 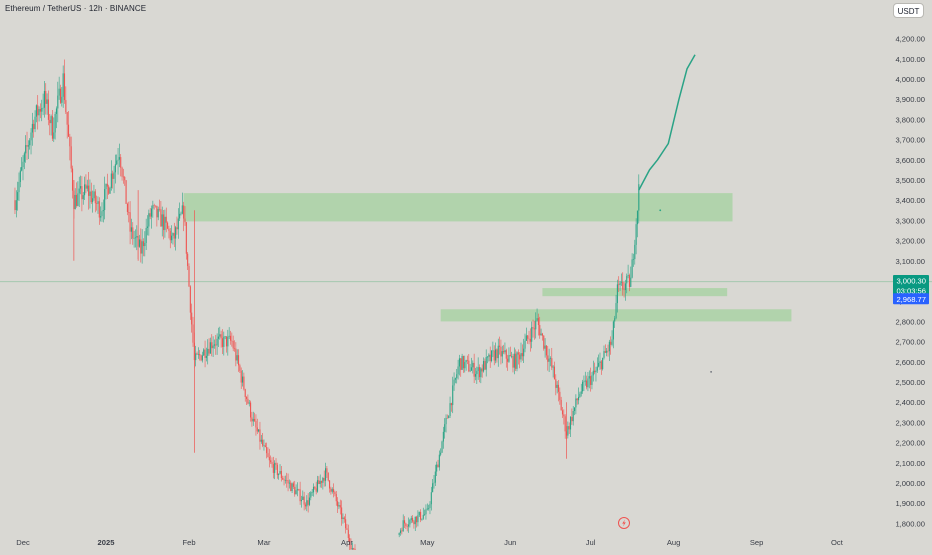 I want to click on time-tick-label: Jun, so click(x=510, y=542).